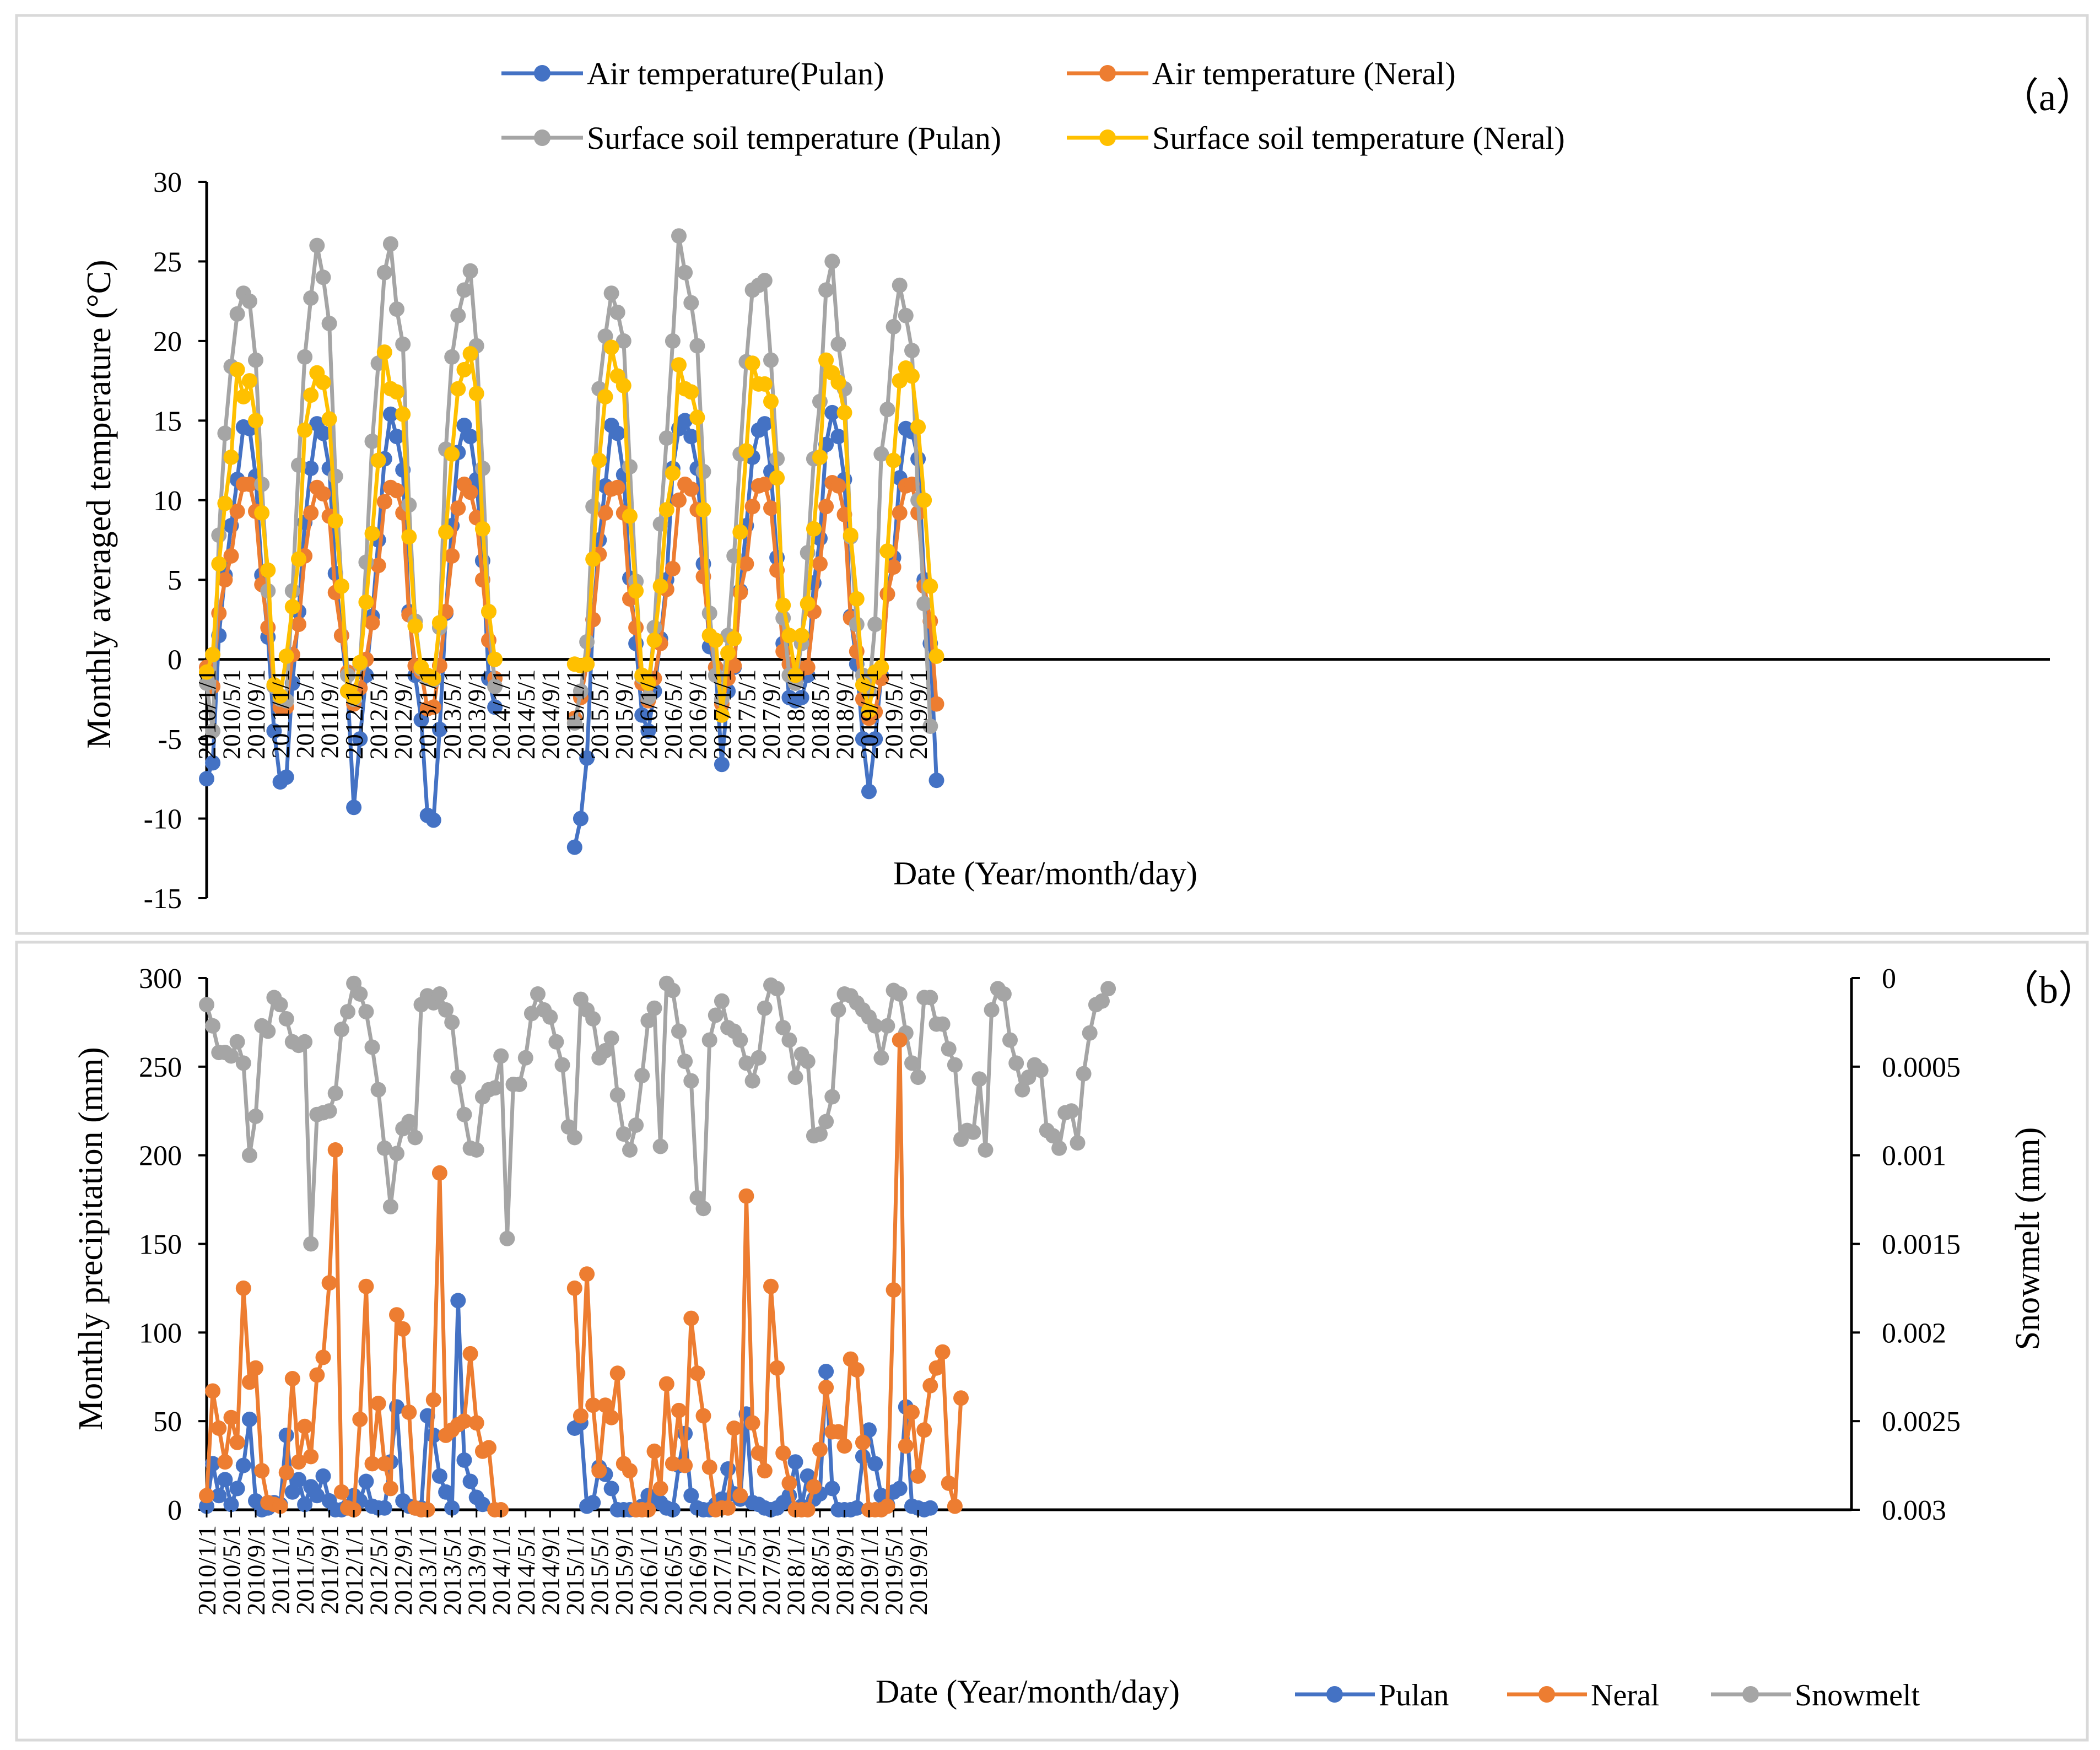 Image resolution: width=2100 pixels, height=1750 pixels. I want to click on y-tick-label: 0, so click(175, 1510).